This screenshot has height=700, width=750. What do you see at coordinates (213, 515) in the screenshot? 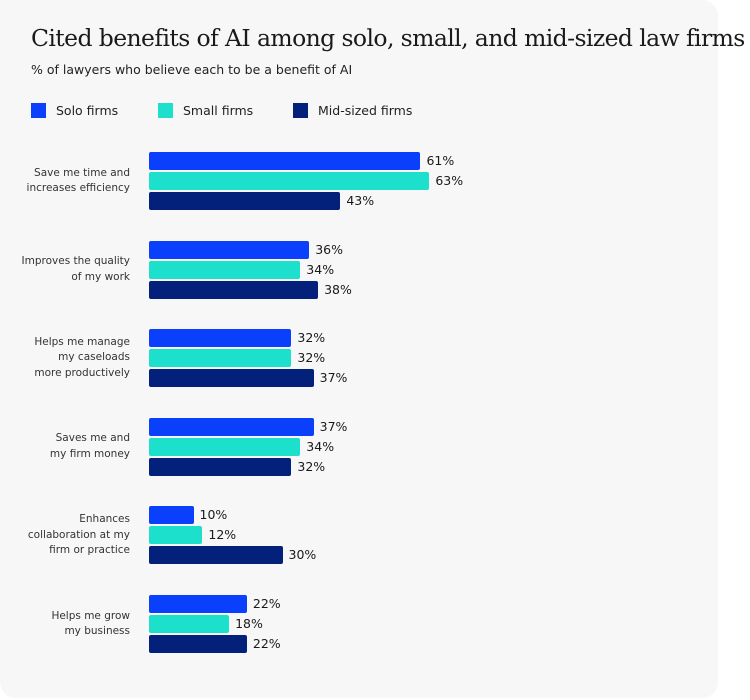
I see `data-label: 10%` at bounding box center [213, 515].